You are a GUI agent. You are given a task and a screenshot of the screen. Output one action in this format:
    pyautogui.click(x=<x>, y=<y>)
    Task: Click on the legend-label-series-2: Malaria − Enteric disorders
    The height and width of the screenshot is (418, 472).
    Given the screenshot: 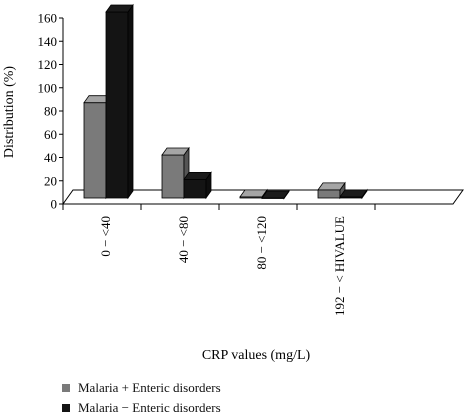 What is the action you would take?
    pyautogui.click(x=149, y=407)
    